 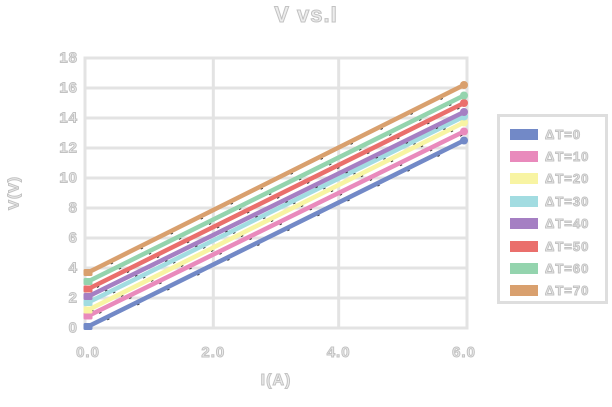 What do you see at coordinates (464, 353) in the screenshot?
I see `x-tick-label: 6.0` at bounding box center [464, 353].